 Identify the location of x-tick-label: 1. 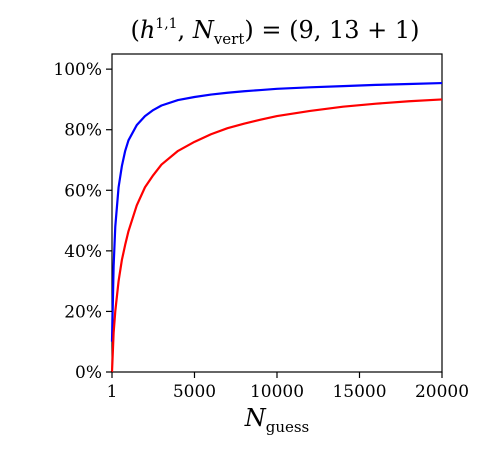
(112, 392).